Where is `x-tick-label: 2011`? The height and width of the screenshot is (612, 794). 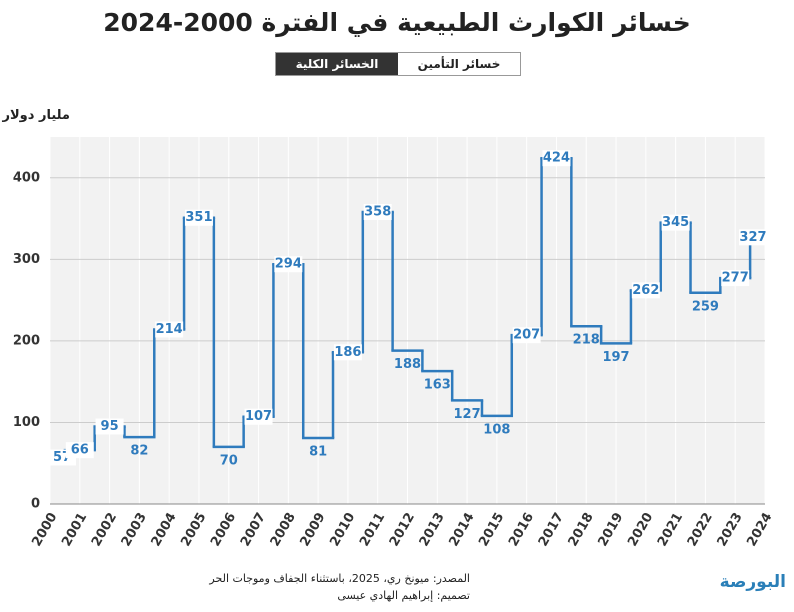 x-tick-label: 2011 is located at coordinates (372, 529).